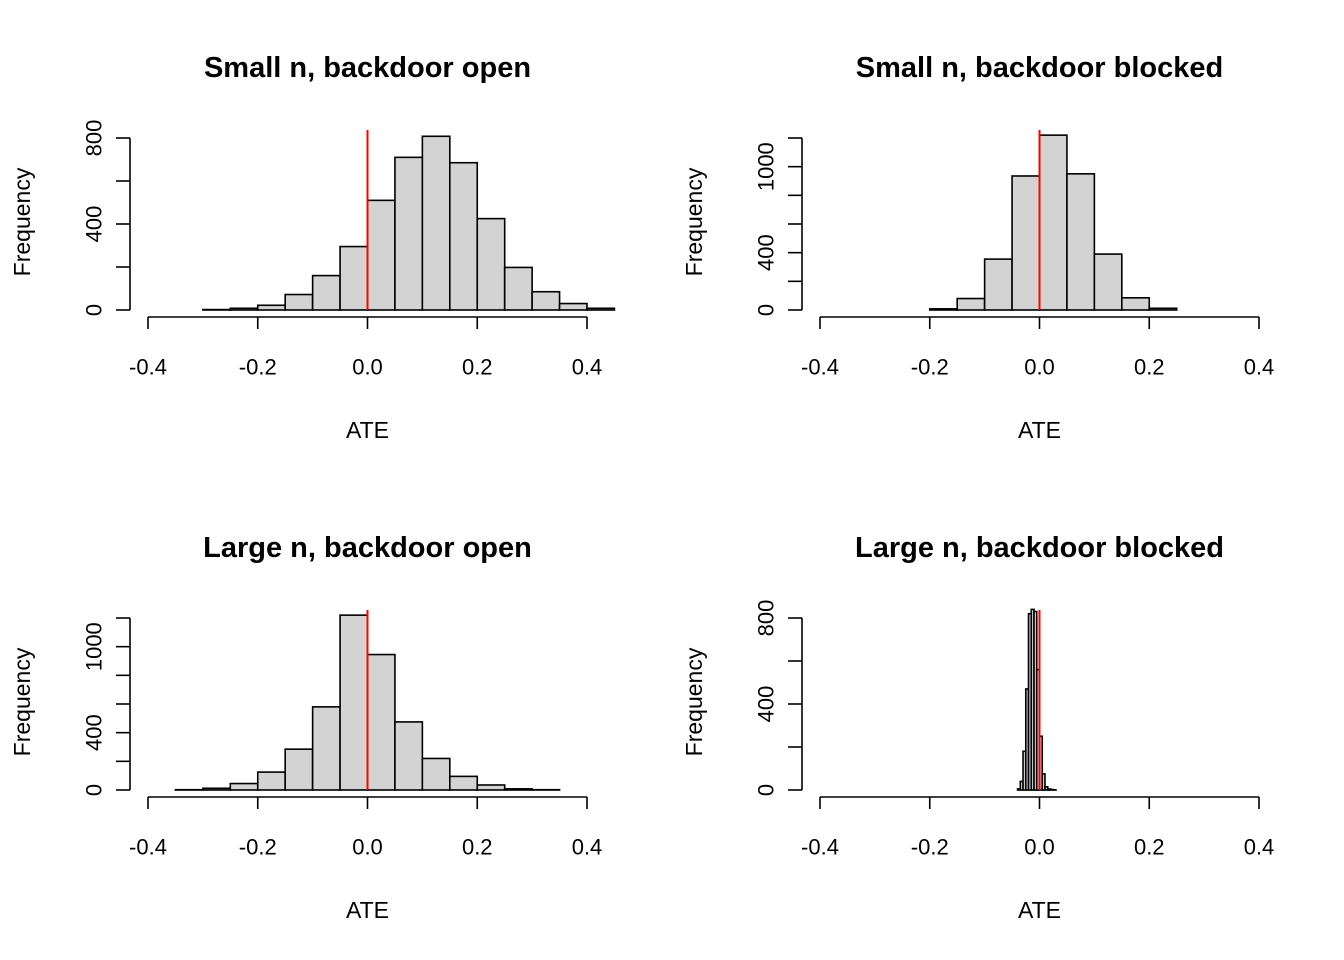 The image size is (1344, 960). Describe the element at coordinates (1039, 68) in the screenshot. I see `chart-title: Small n, backdoor blocked` at that location.